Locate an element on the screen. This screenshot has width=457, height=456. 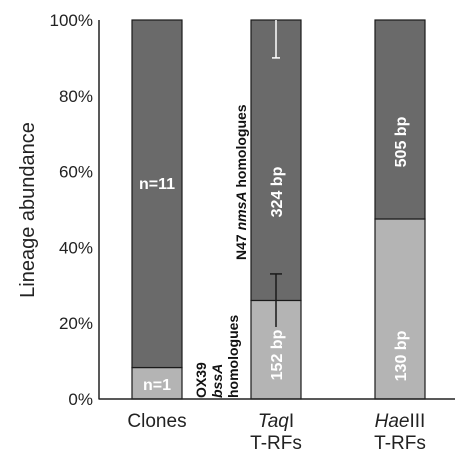
y-tick-labels: 0% 20% 40% 60% 80% 100% is located at coordinates (71, 210).